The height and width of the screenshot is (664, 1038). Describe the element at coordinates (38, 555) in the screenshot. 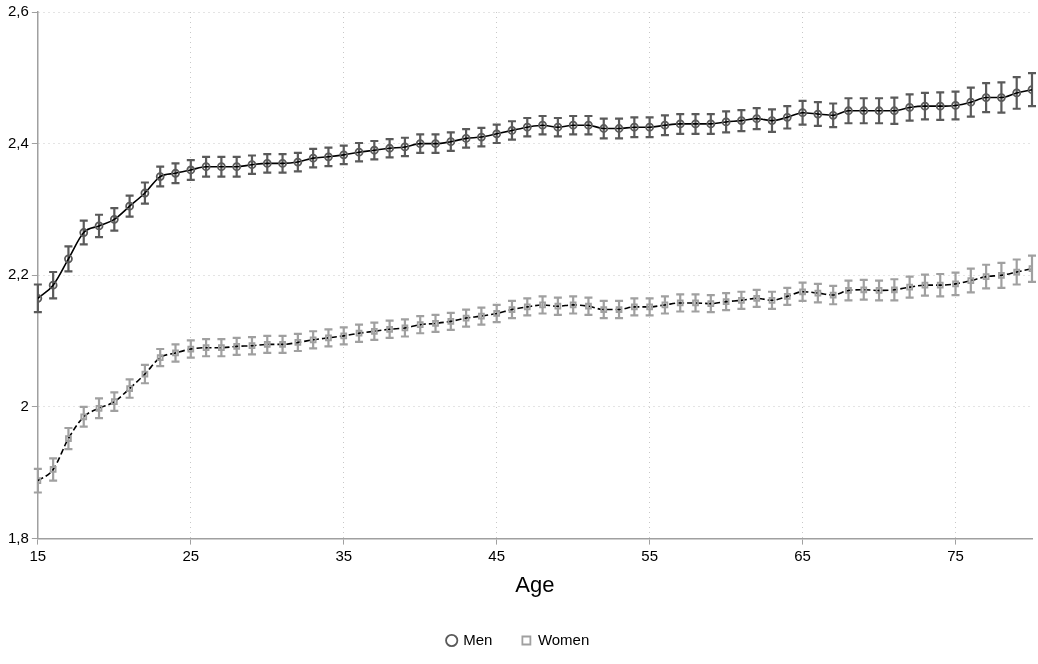

I see `x-tick-label: 15` at that location.